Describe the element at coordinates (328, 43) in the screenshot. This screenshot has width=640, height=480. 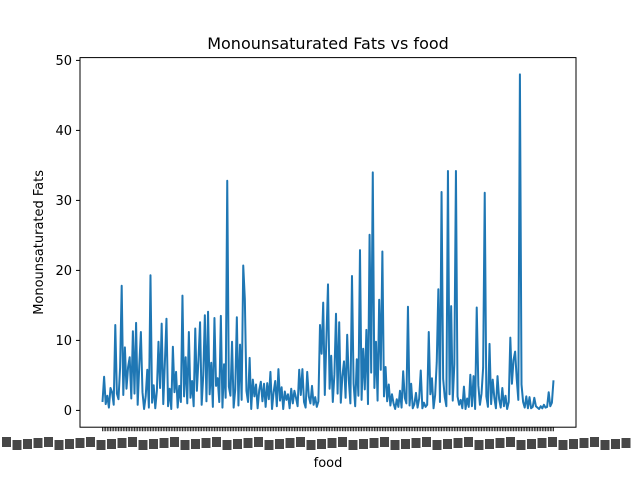
I see `chart-title: Monounsaturated Fats vs food` at that location.